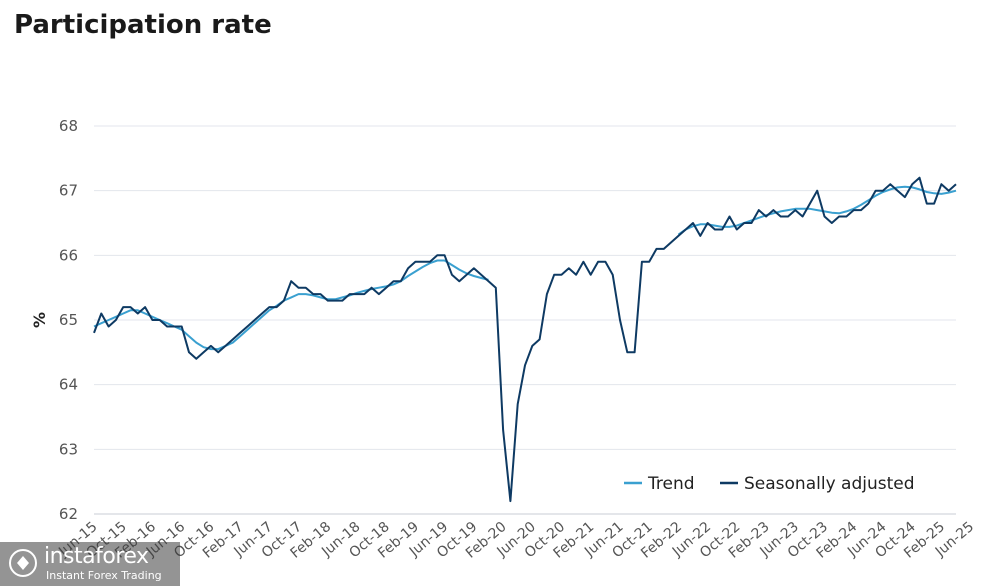  I want to click on y-tick-label: 68, so click(68, 126).